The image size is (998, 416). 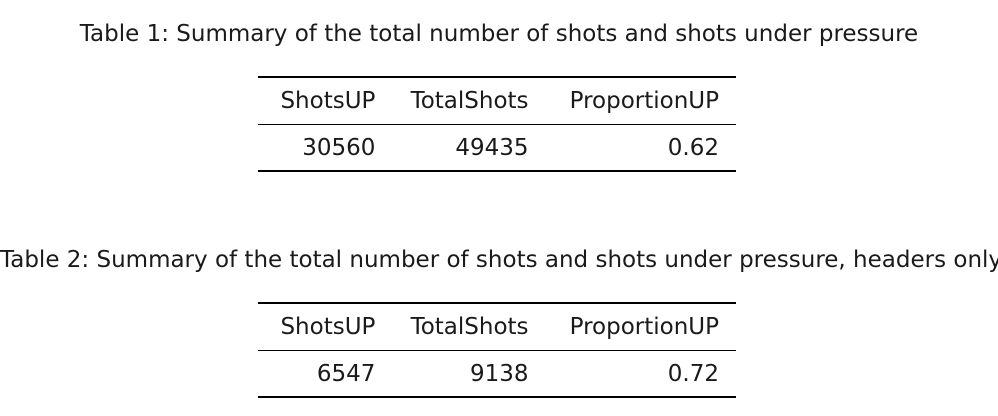 What do you see at coordinates (325, 148) in the screenshot?
I see `cell-shotsup: 30560` at bounding box center [325, 148].